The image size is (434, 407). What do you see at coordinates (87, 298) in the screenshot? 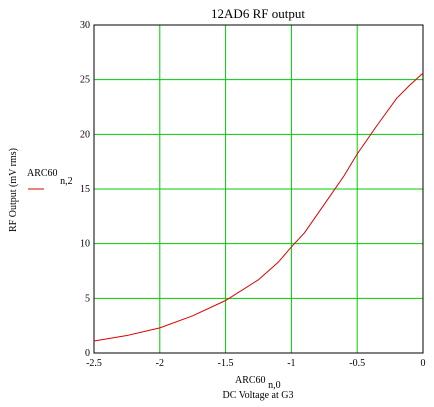
I see `y-tick-label: 5` at bounding box center [87, 298].